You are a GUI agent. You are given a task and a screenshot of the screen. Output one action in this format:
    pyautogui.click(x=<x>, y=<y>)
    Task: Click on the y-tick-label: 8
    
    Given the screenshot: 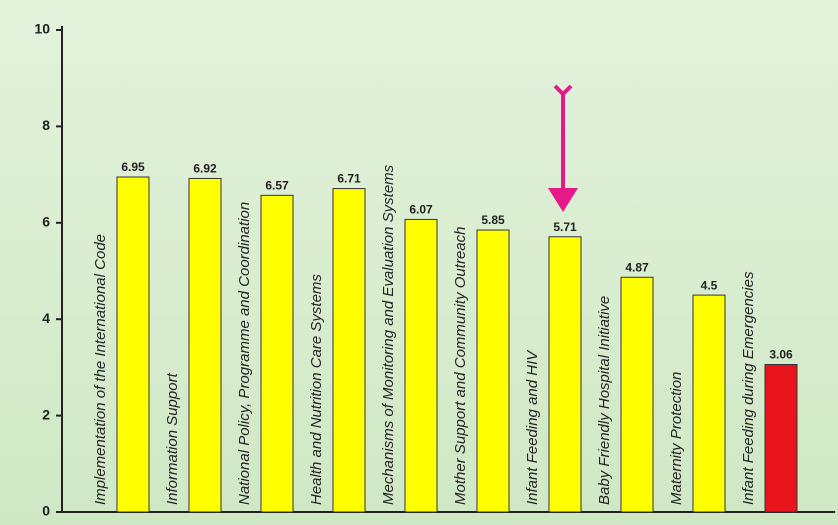 What is the action you would take?
    pyautogui.click(x=46, y=125)
    